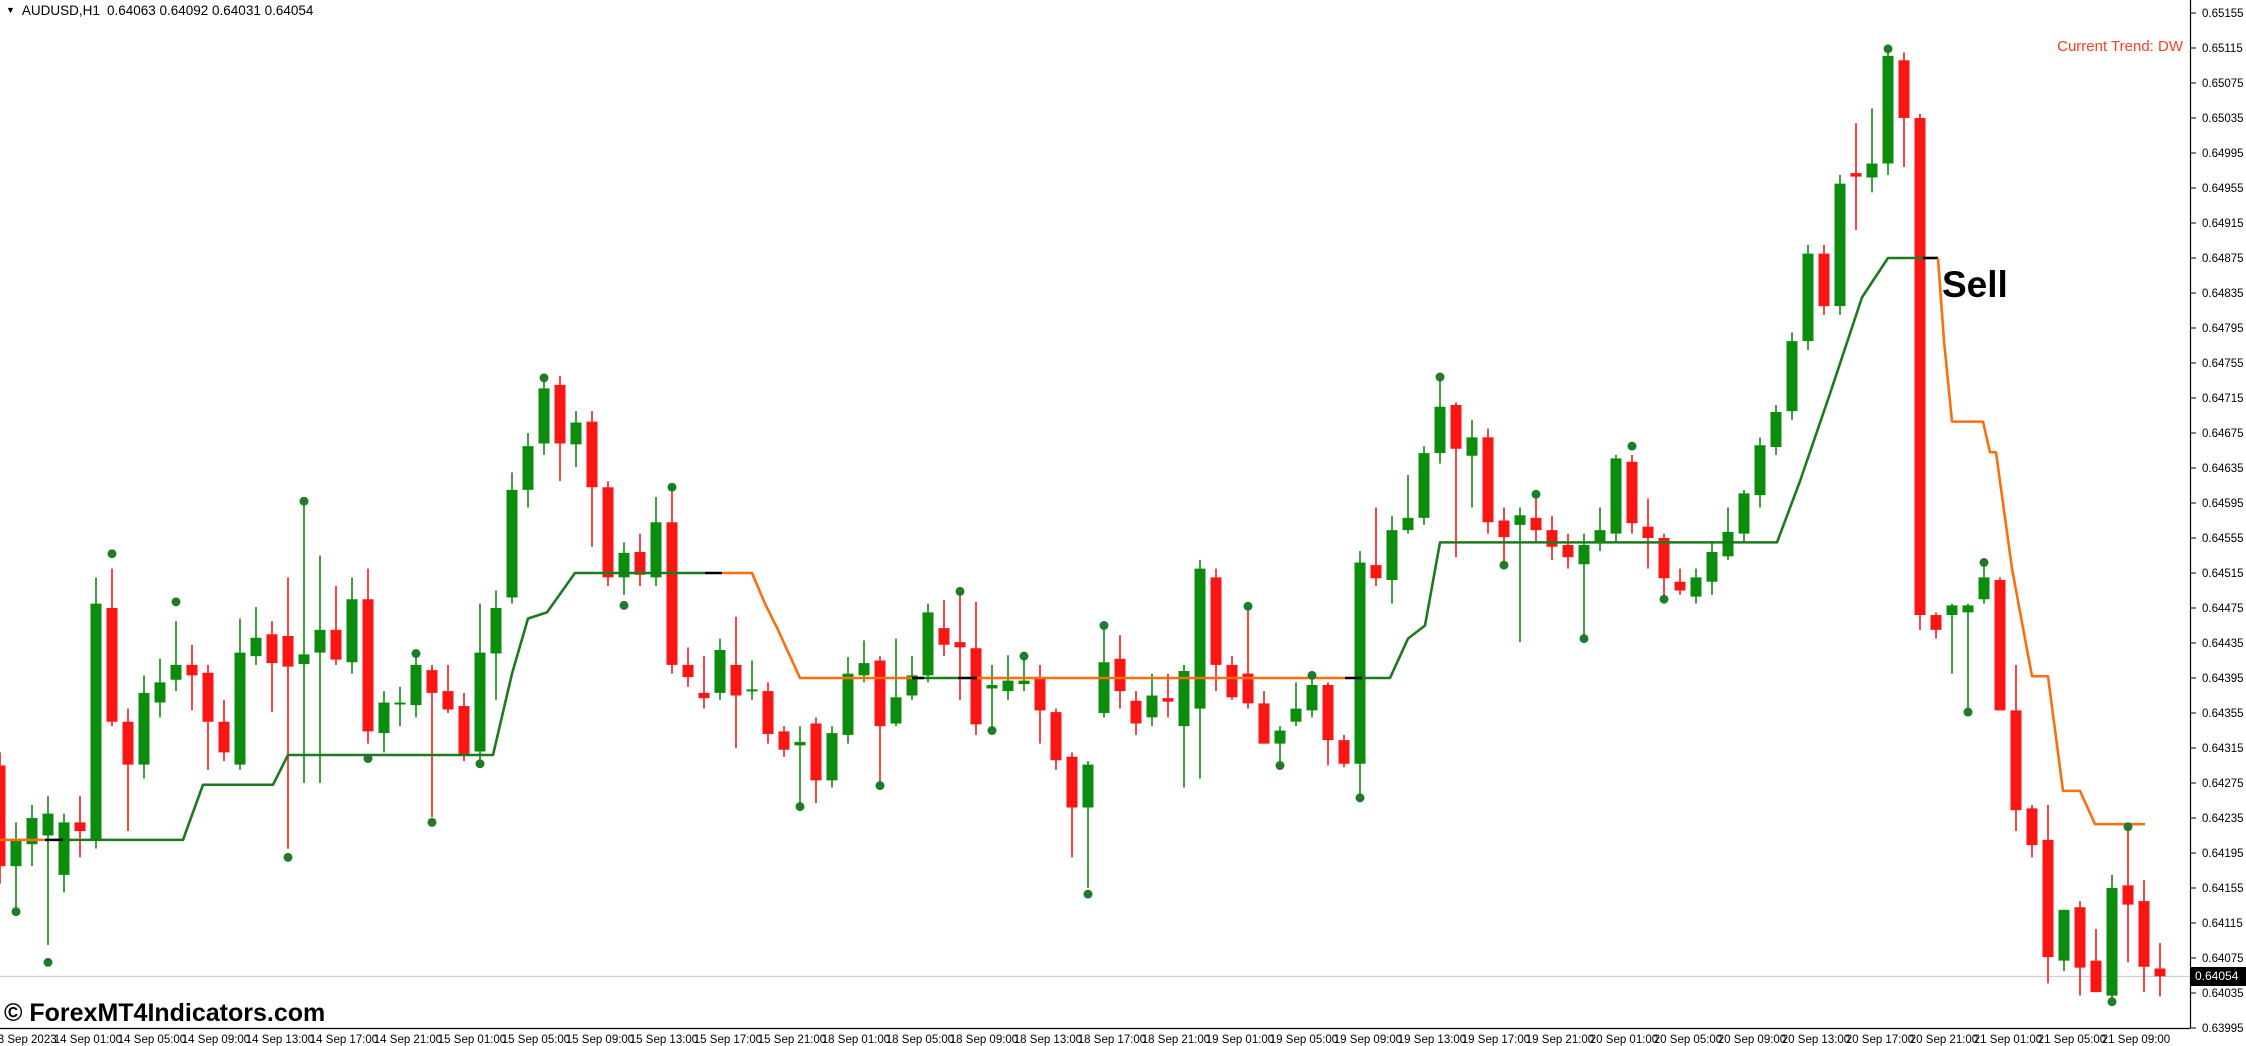  Describe the element at coordinates (1112, 1040) in the screenshot. I see `time-tick-label: 18 Sep 17:00` at that location.